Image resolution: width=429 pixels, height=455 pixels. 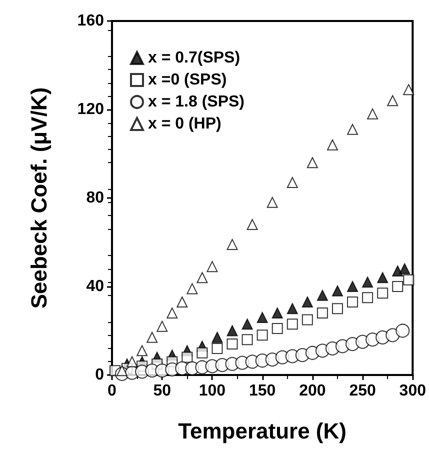 What do you see at coordinates (196, 102) in the screenshot?
I see `legend-label: x = 1.8 (SPS)` at bounding box center [196, 102].